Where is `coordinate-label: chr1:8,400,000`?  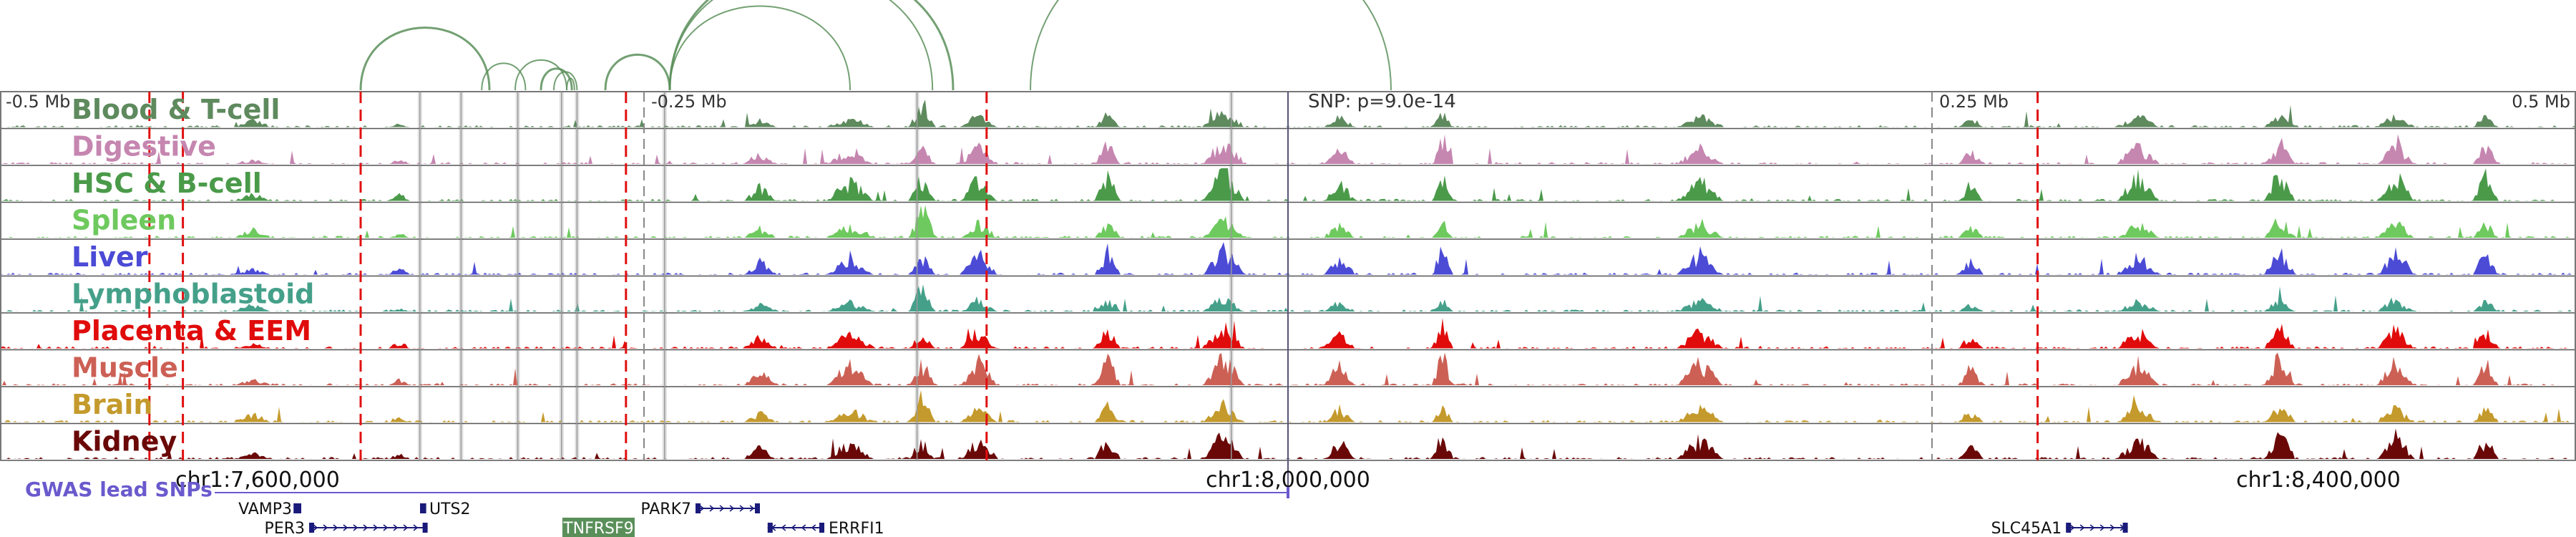 coordinate-label: chr1:8,400,000 is located at coordinates (2318, 480).